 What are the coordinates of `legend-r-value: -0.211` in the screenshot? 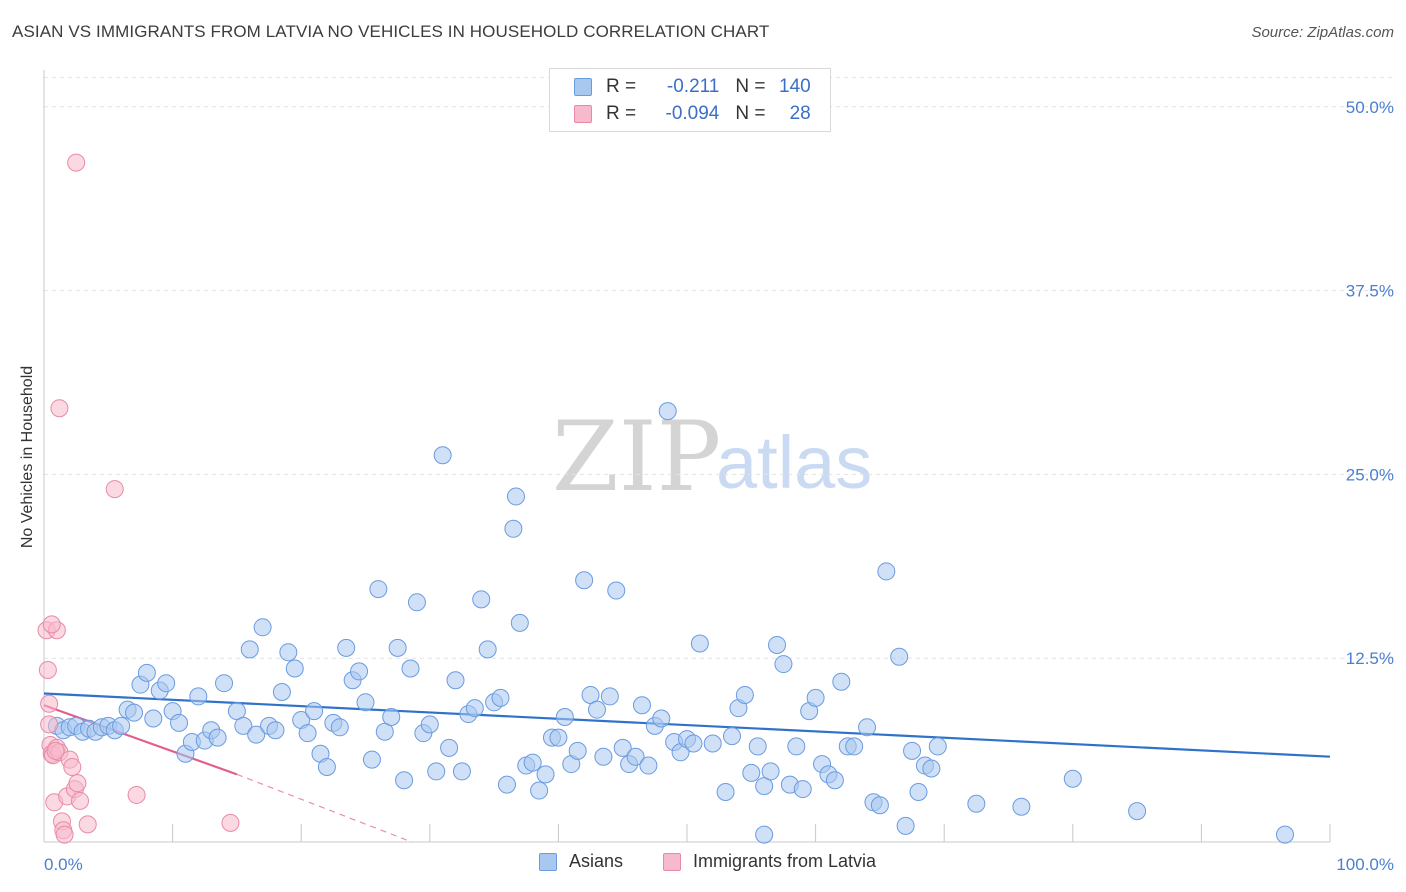 It's located at (693, 86).